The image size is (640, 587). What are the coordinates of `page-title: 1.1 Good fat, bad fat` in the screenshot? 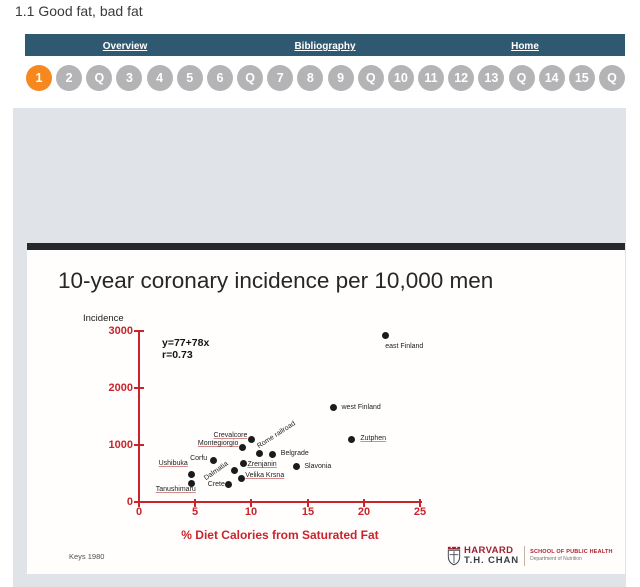 It's located at (79, 11).